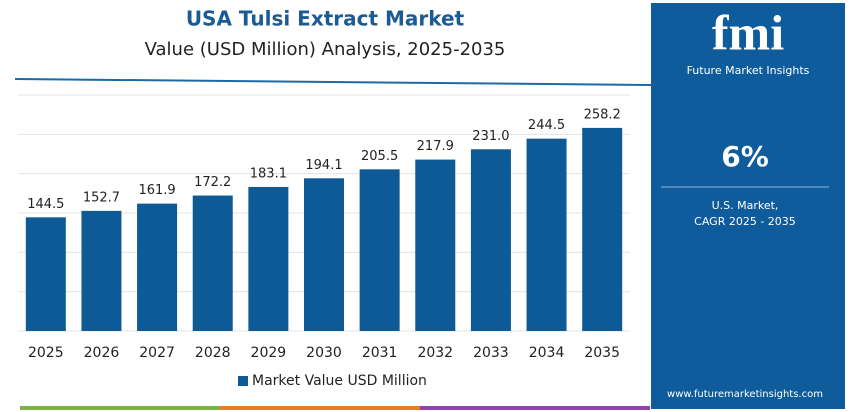  Describe the element at coordinates (323, 165) in the screenshot. I see `value-label: 194.1` at that location.